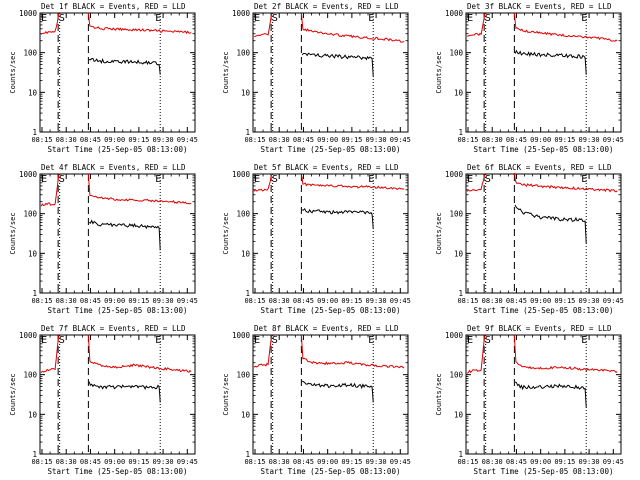  What do you see at coordinates (326, 167) in the screenshot?
I see `panel-title: Det 5f BLACK = Events, RED = LLD` at bounding box center [326, 167].